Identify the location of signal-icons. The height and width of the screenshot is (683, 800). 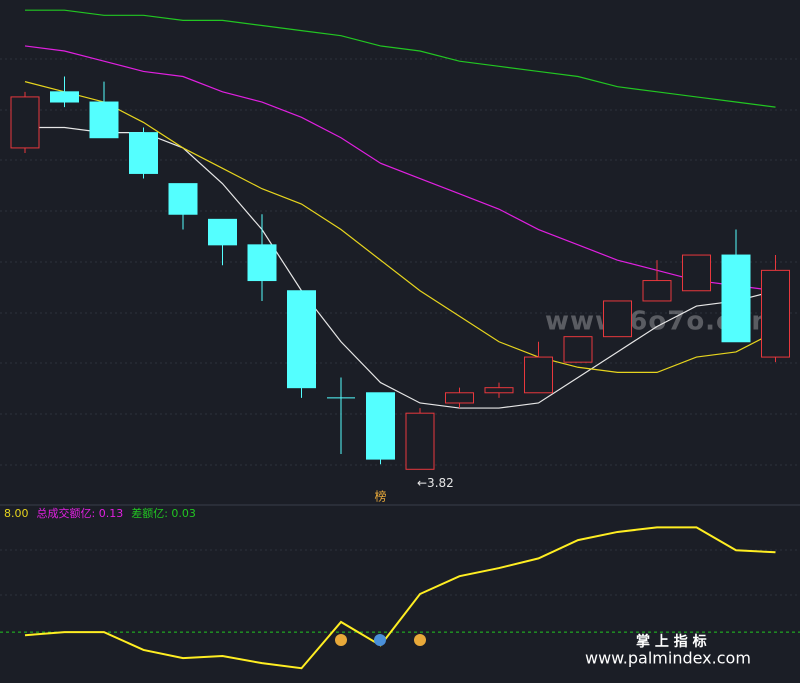
(380, 640).